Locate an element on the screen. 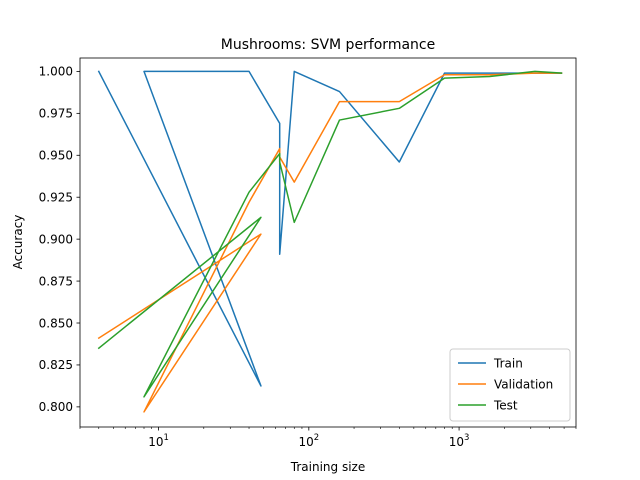 This screenshot has height=480, width=640. y-axis-label: Accuracy is located at coordinates (18, 242).